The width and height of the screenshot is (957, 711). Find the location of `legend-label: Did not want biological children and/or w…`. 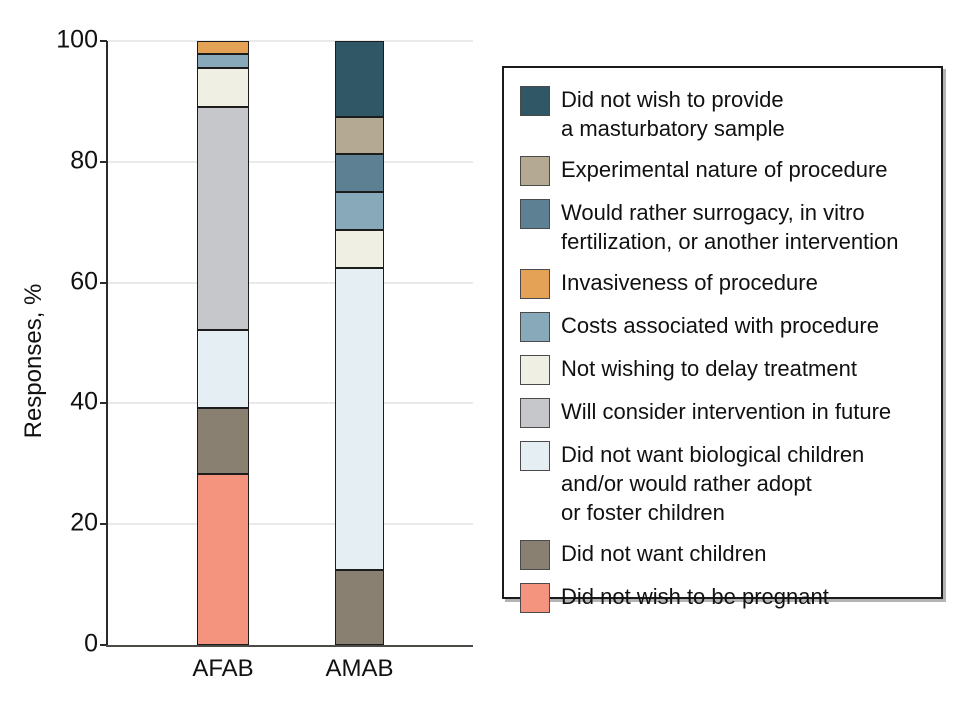

legend-label: Did not want biological children and/or w… is located at coordinates (712, 483).